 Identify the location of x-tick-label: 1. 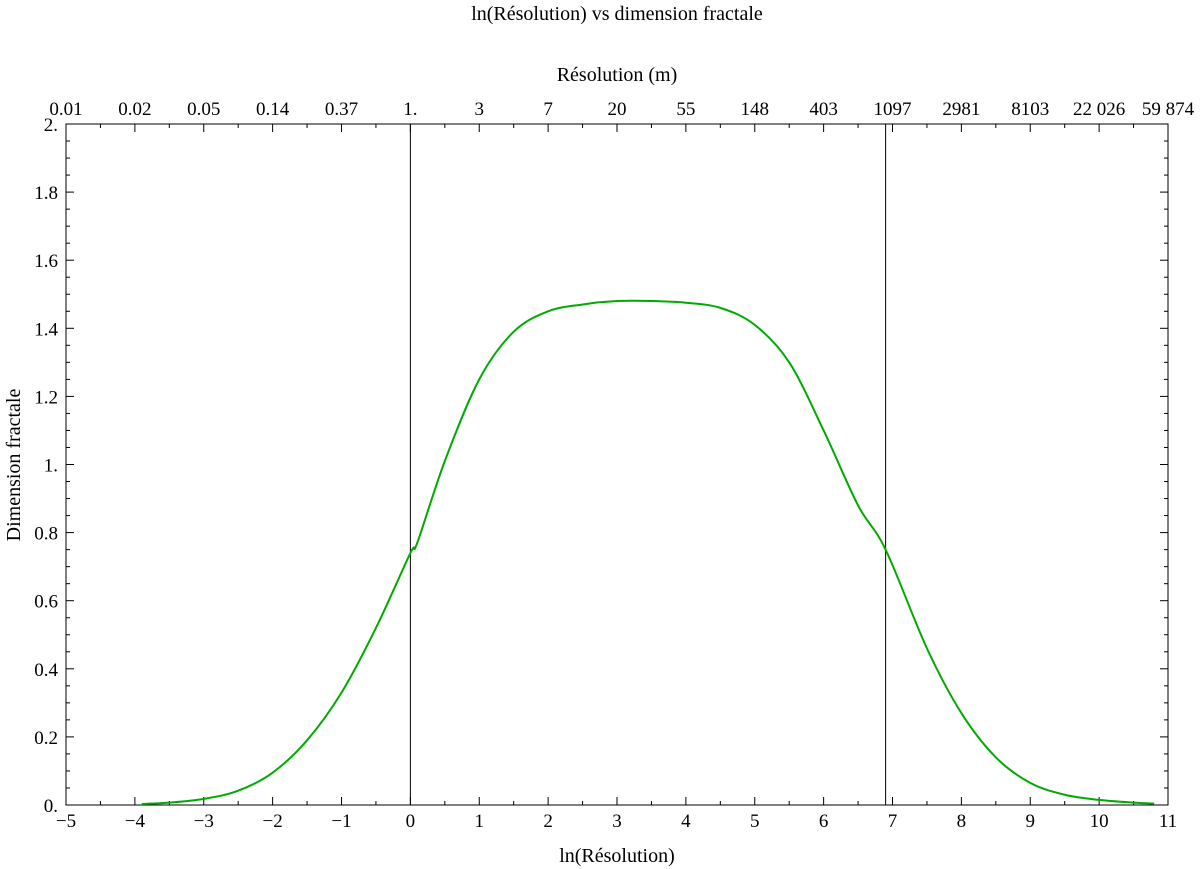
(480, 821).